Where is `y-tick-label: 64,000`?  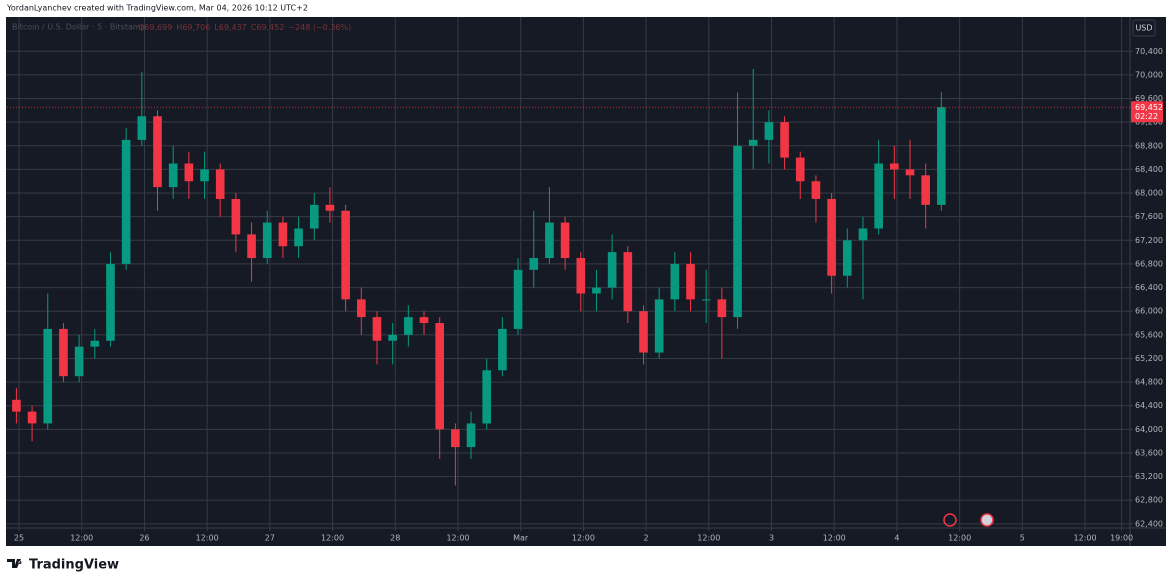 y-tick-label: 64,000 is located at coordinates (1149, 429).